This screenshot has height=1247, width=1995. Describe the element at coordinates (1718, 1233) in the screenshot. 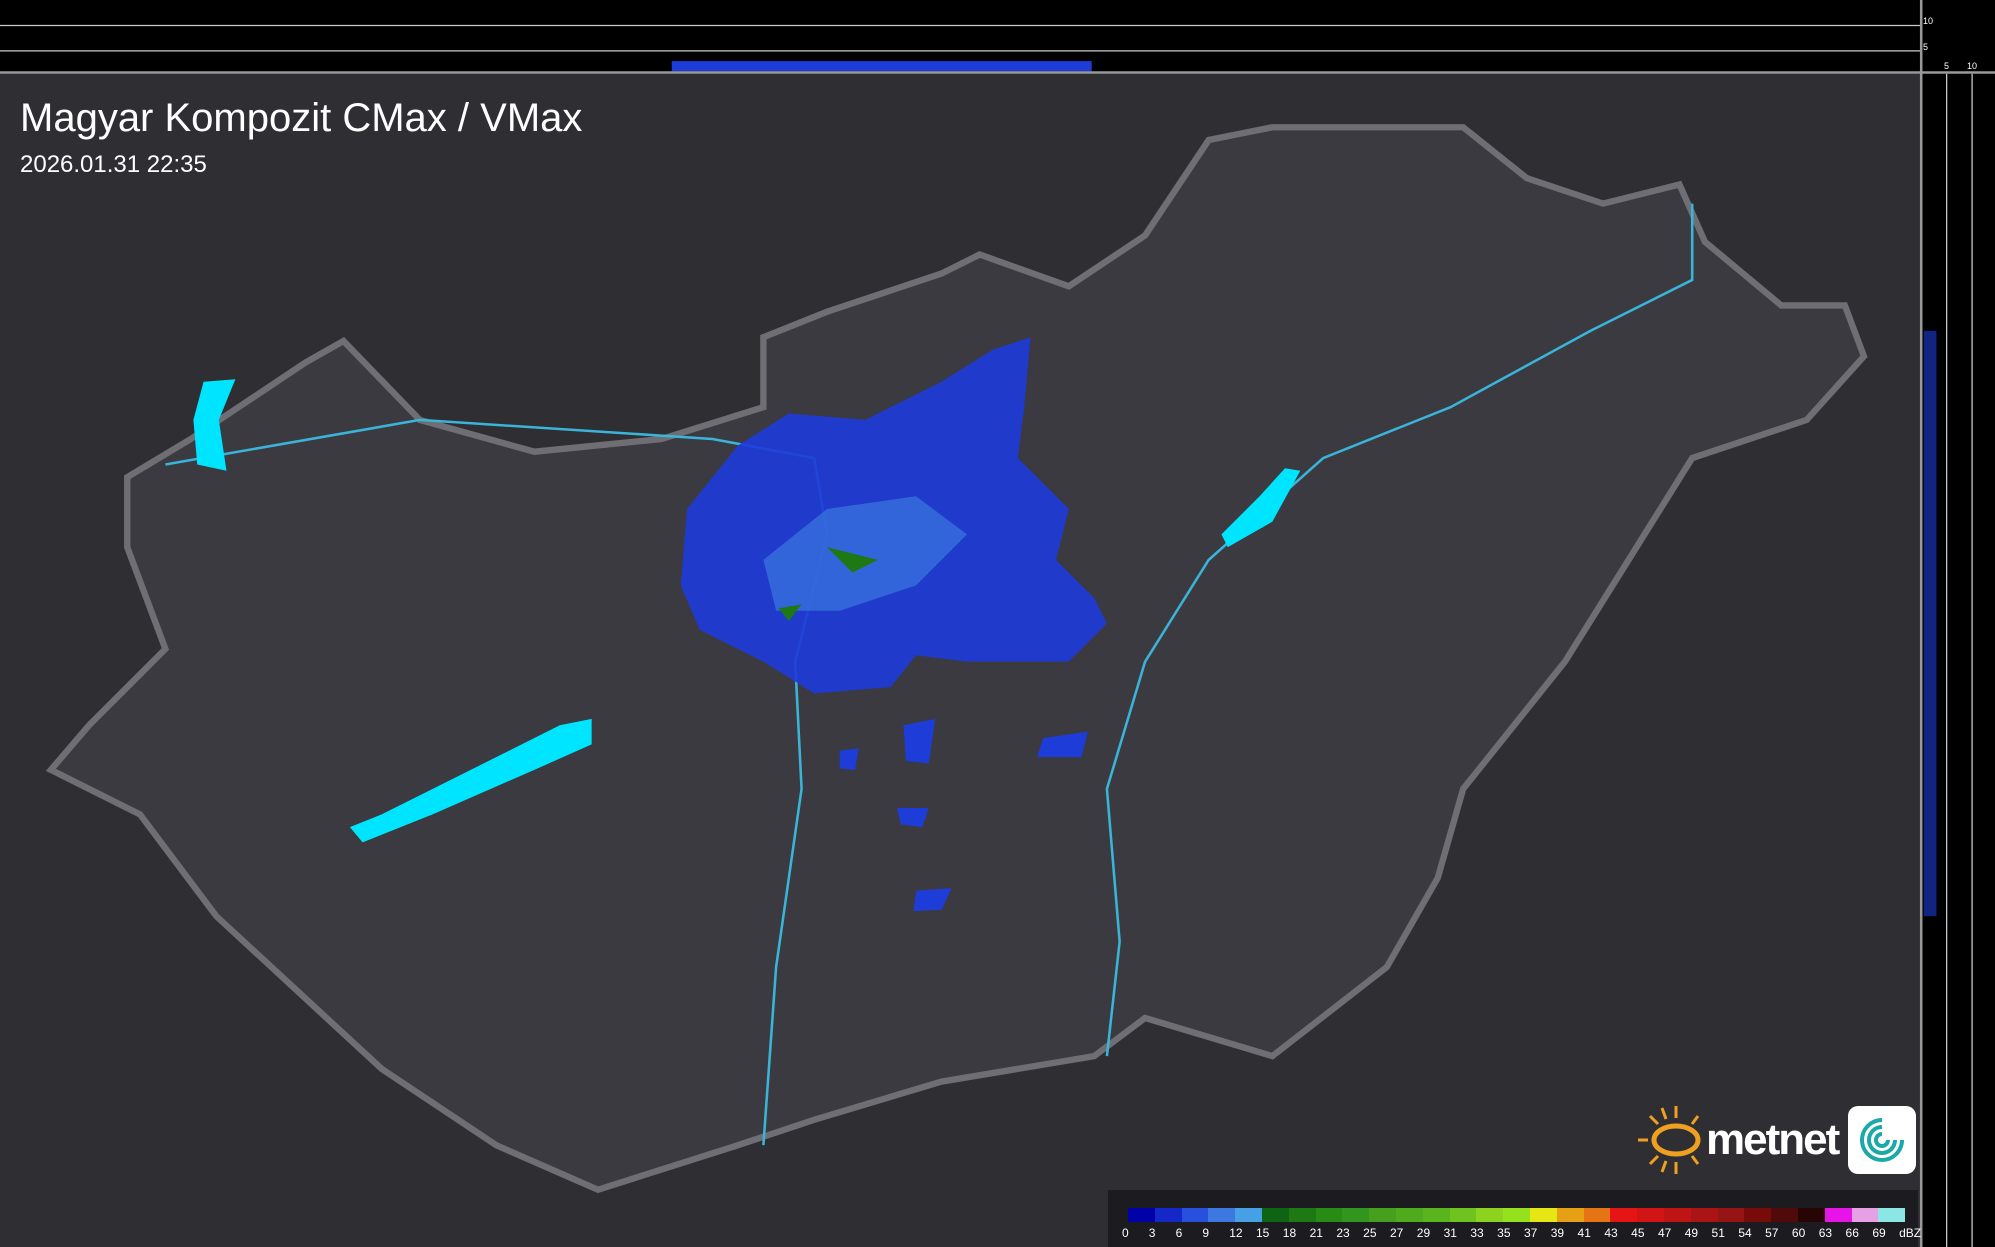

I see `legend-label: 51` at that location.